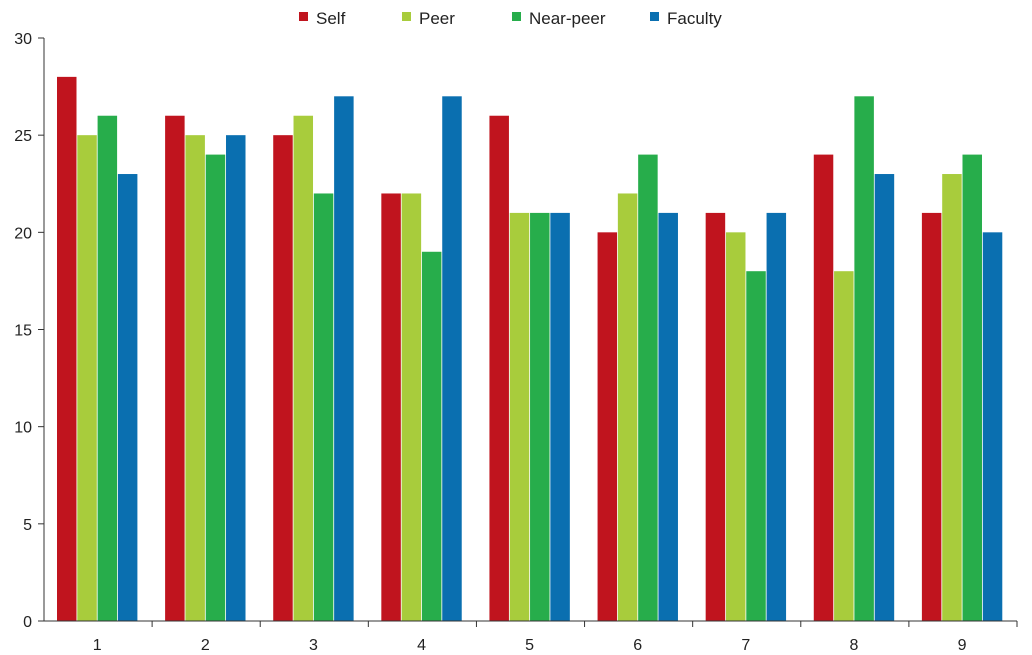  I want to click on x-tick-label-9: 9, so click(962, 645).